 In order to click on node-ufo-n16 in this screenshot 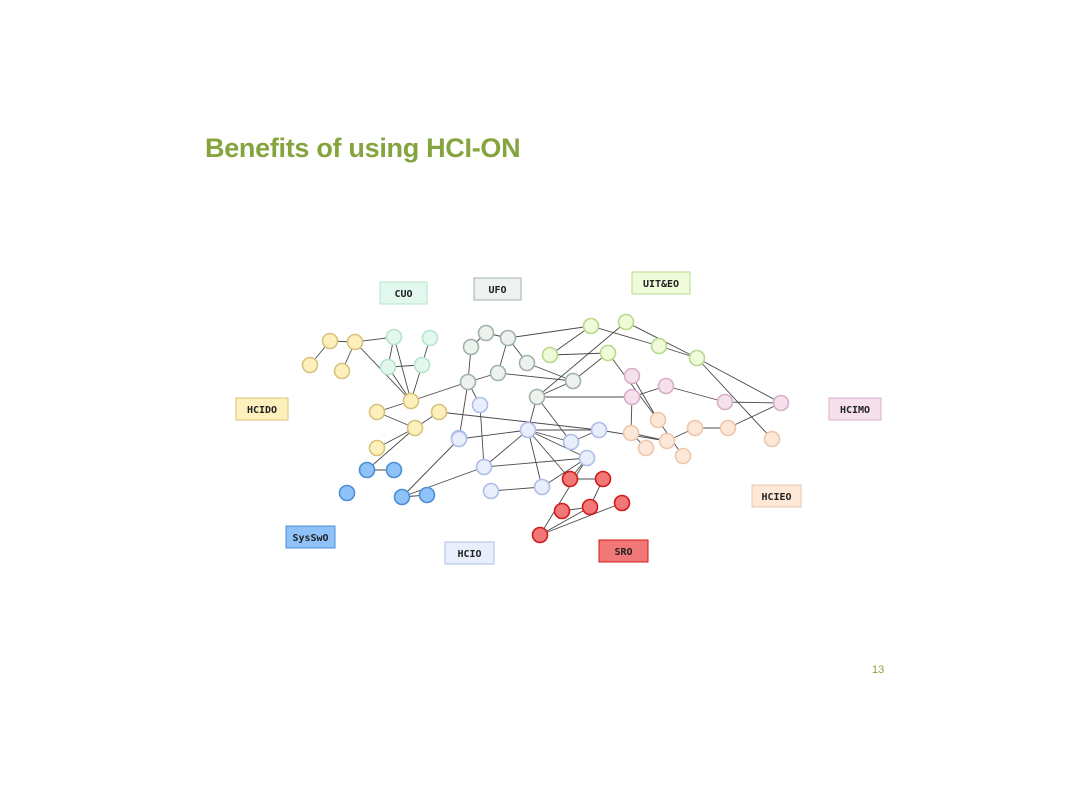, I will do `click(508, 338)`.